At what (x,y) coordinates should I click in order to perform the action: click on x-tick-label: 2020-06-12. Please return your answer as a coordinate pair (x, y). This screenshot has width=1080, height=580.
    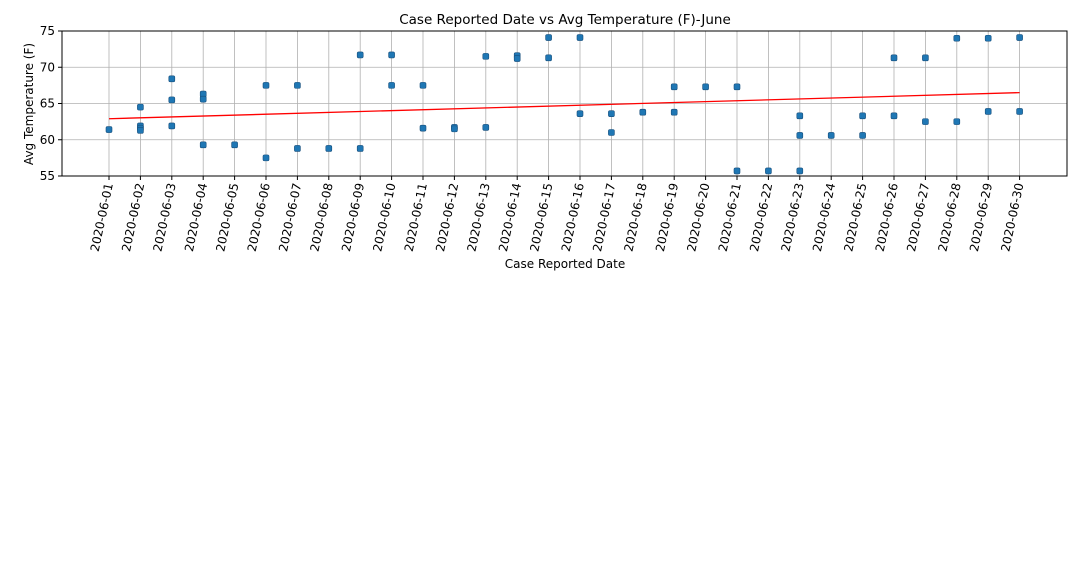
    Looking at the image, I should click on (447, 217).